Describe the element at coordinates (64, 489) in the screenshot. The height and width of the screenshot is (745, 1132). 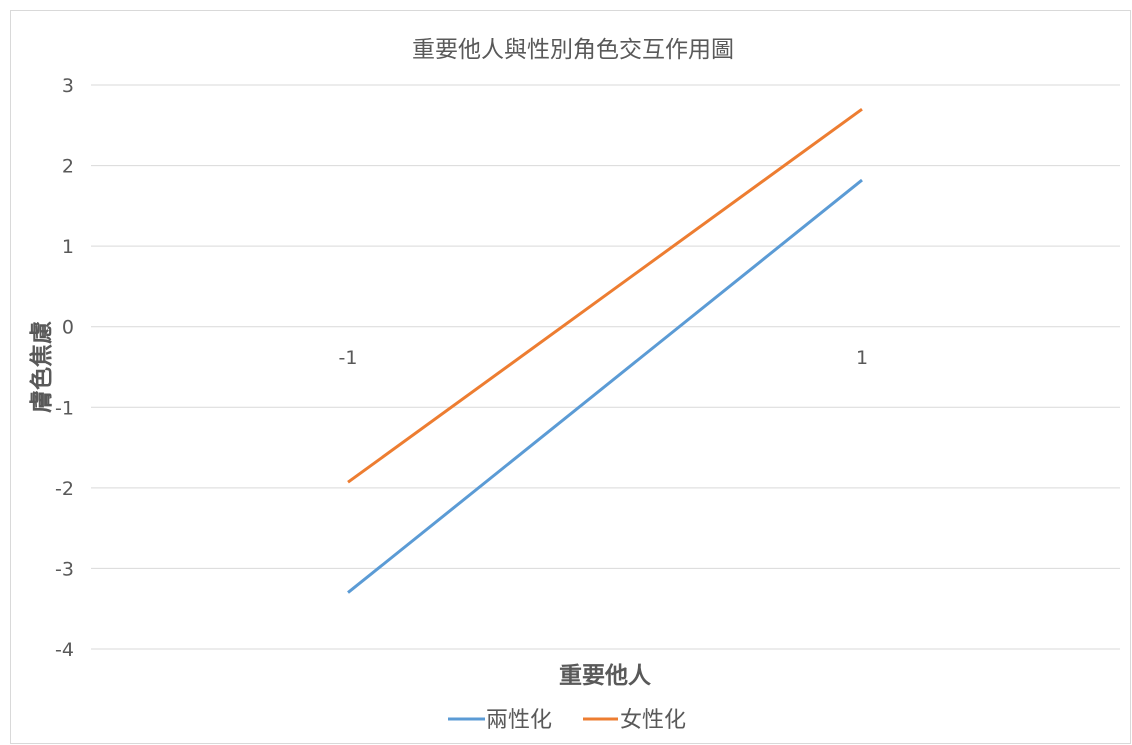
I see `y-tick-label: -2` at that location.